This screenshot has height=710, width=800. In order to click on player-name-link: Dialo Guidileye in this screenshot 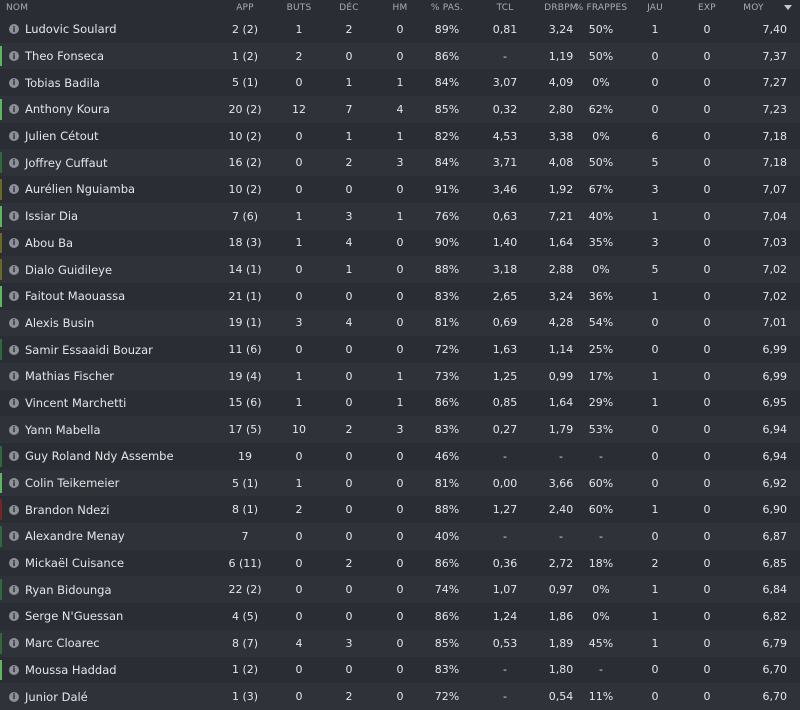, I will do `click(69, 269)`.